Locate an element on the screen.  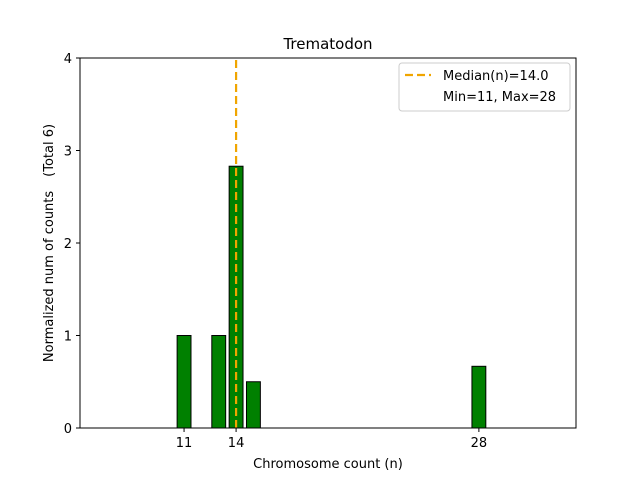
y-tick-label-2: 2 is located at coordinates (68, 244).